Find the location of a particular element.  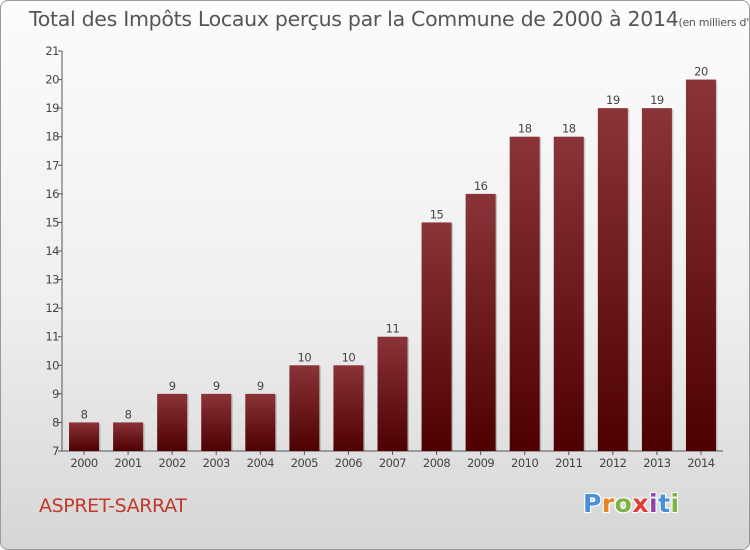

y-tick-label: 7 is located at coordinates (55, 451).